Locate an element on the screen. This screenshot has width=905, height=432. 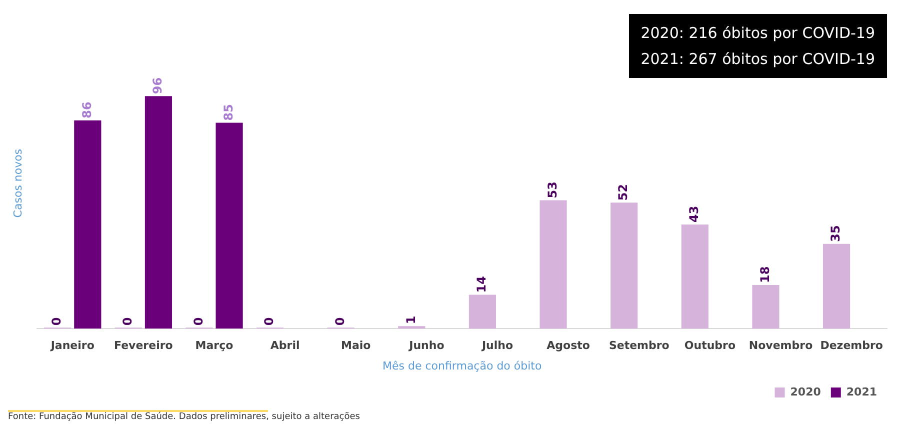
data-label: 1 is located at coordinates (411, 320).